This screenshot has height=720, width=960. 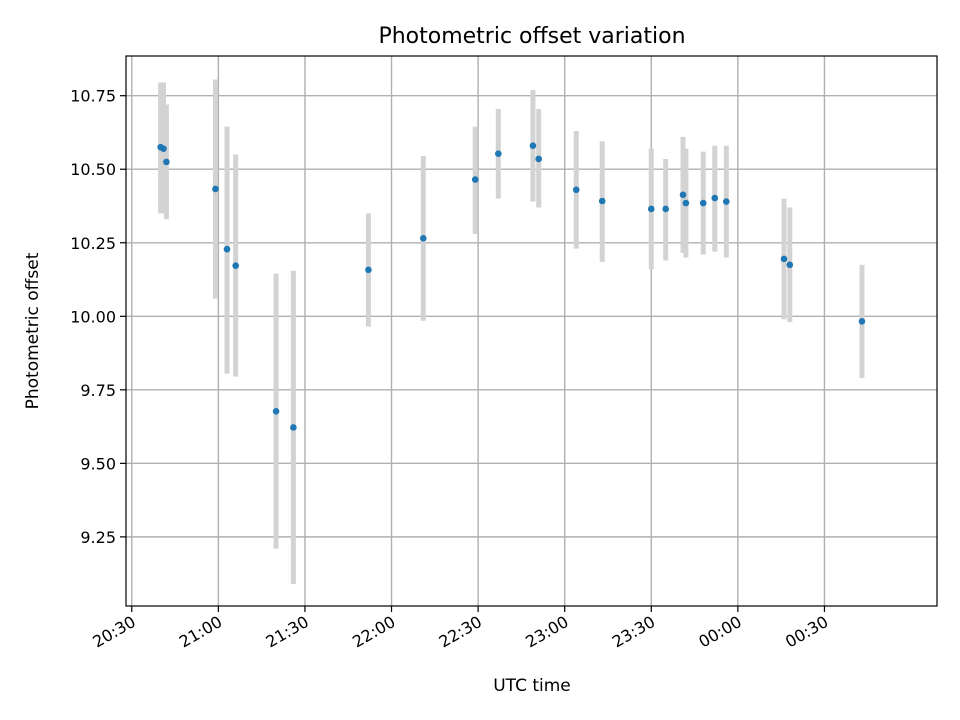 I want to click on y-tick-label: 10.50, so click(x=93, y=169).